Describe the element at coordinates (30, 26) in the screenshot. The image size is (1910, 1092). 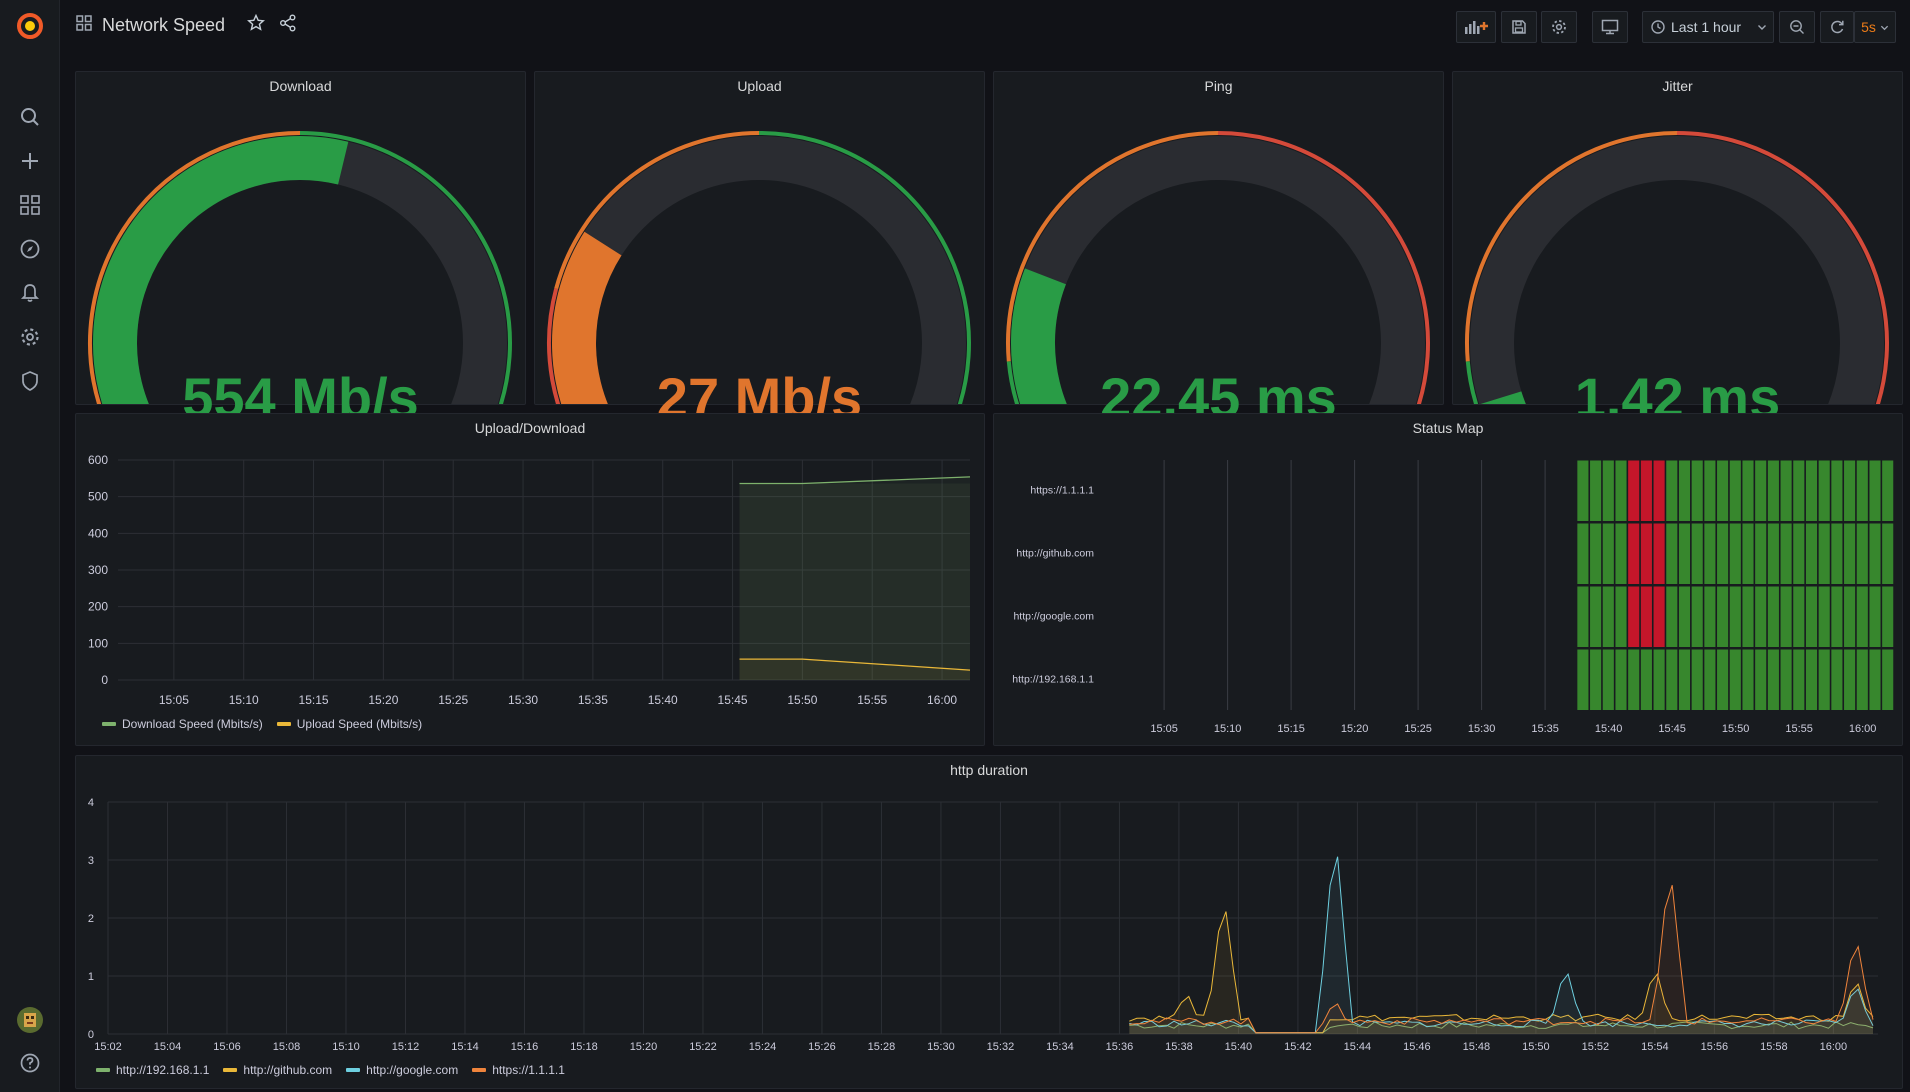
I see `grafana-logo-icon` at that location.